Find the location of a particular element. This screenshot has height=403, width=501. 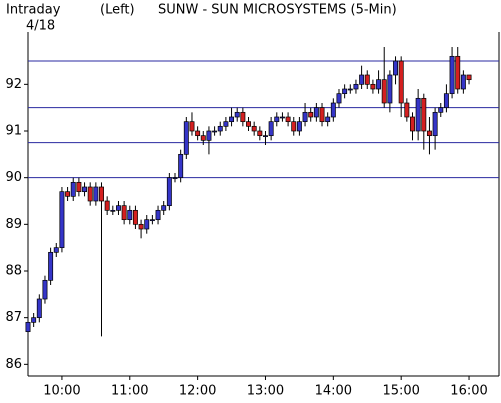

x-tick-label: 13:00 is located at coordinates (265, 391).